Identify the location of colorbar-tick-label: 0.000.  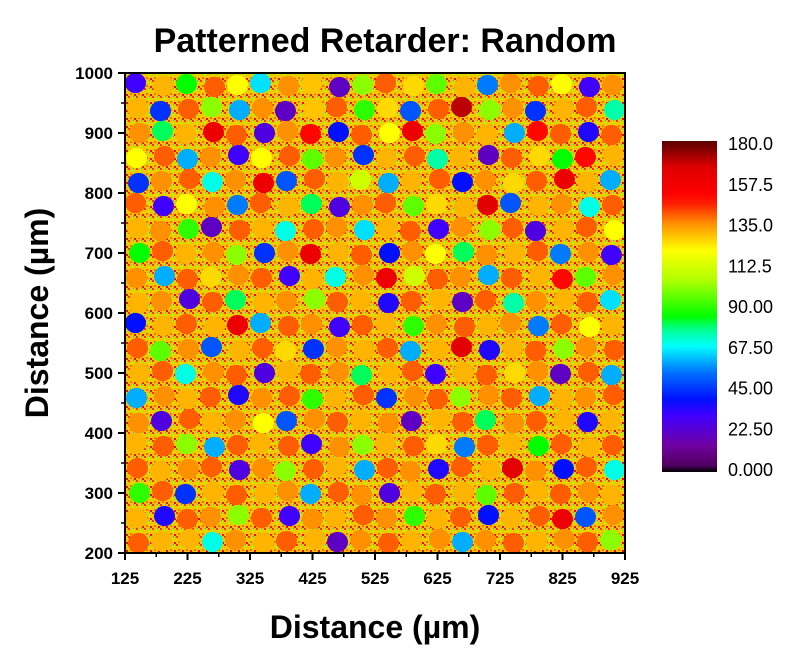
(750, 470).